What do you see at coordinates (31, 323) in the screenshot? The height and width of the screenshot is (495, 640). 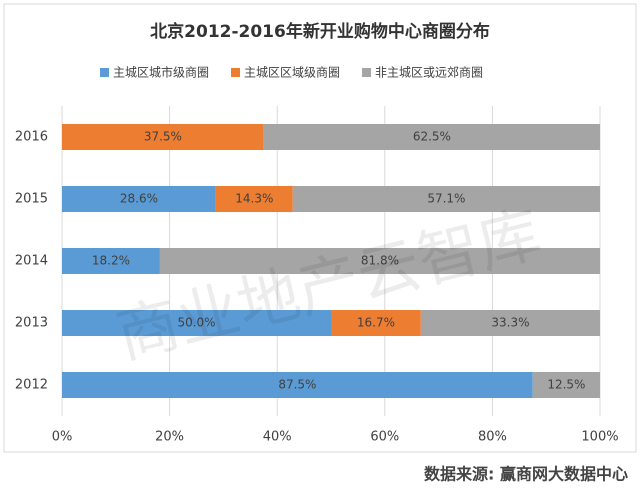 I see `y-tick-label: 2013` at bounding box center [31, 323].